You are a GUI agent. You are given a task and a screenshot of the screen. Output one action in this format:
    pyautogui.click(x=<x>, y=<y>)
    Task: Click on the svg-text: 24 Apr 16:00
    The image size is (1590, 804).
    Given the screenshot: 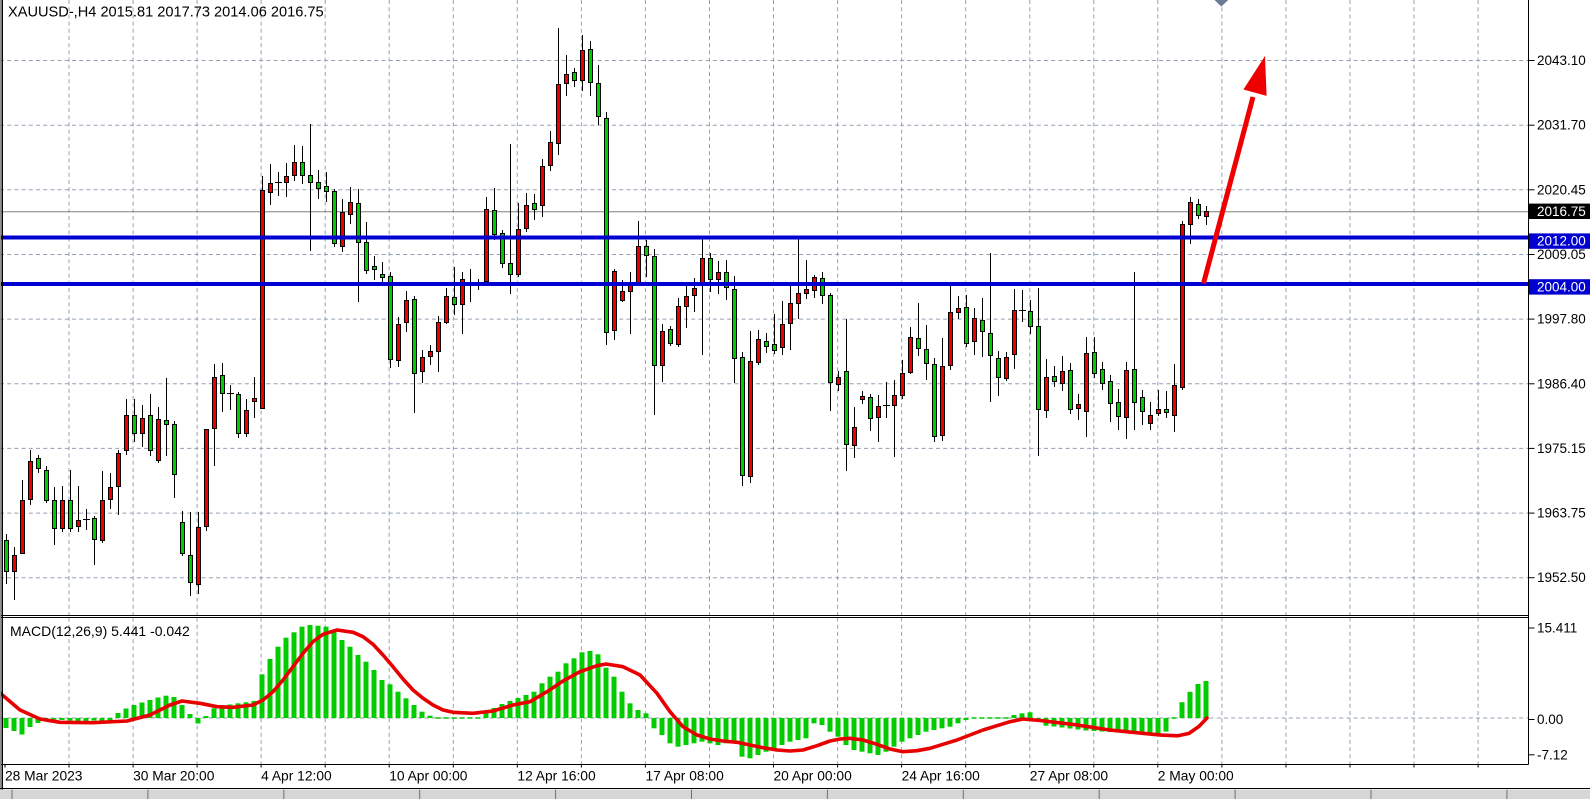 What is the action you would take?
    pyautogui.click(x=941, y=776)
    